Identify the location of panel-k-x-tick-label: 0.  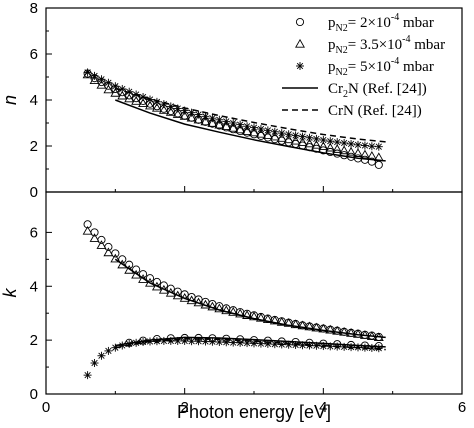
(46, 407).